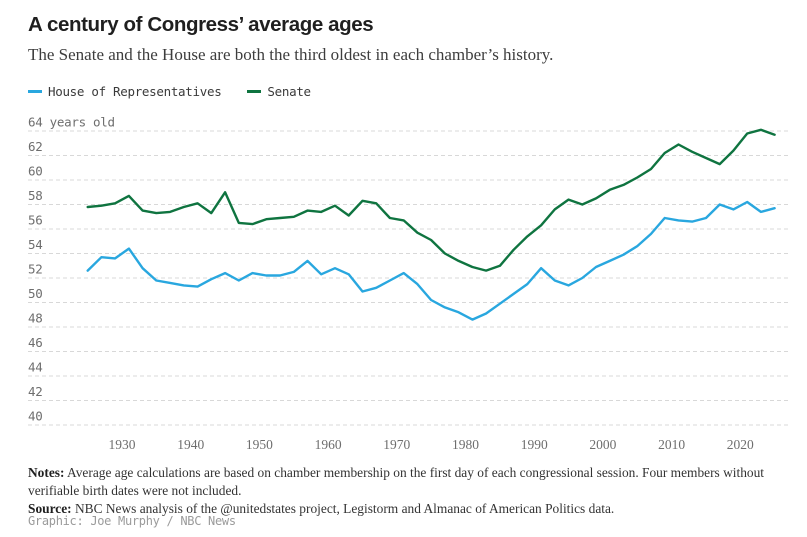 The height and width of the screenshot is (537, 807). What do you see at coordinates (132, 521) in the screenshot?
I see `graphic-credit: Graphic: Joe Murphy / NBC News` at bounding box center [132, 521].